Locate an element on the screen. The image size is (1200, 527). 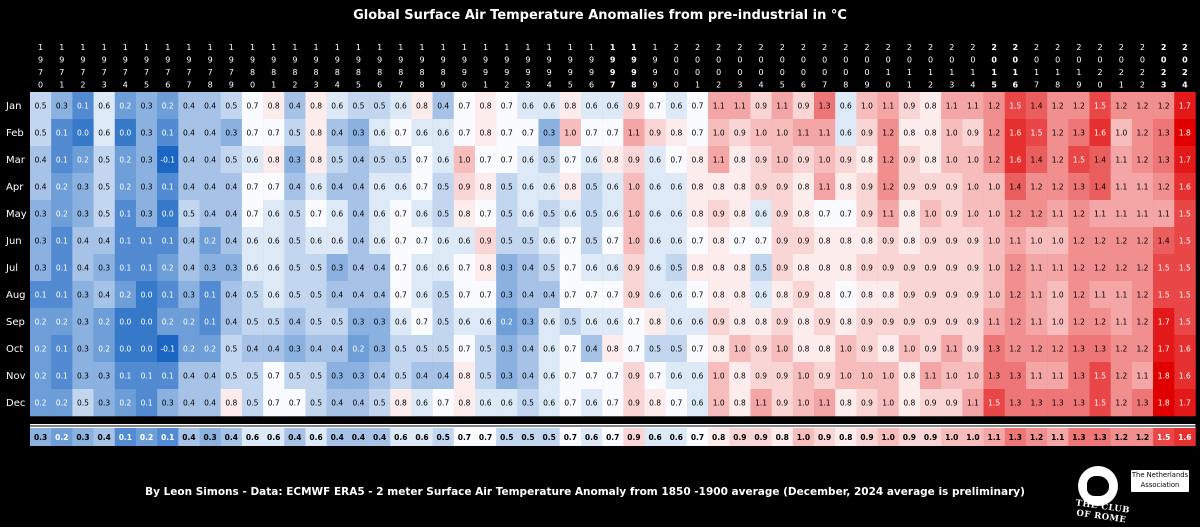
year-label-digit: 0 is located at coordinates (866, 72).